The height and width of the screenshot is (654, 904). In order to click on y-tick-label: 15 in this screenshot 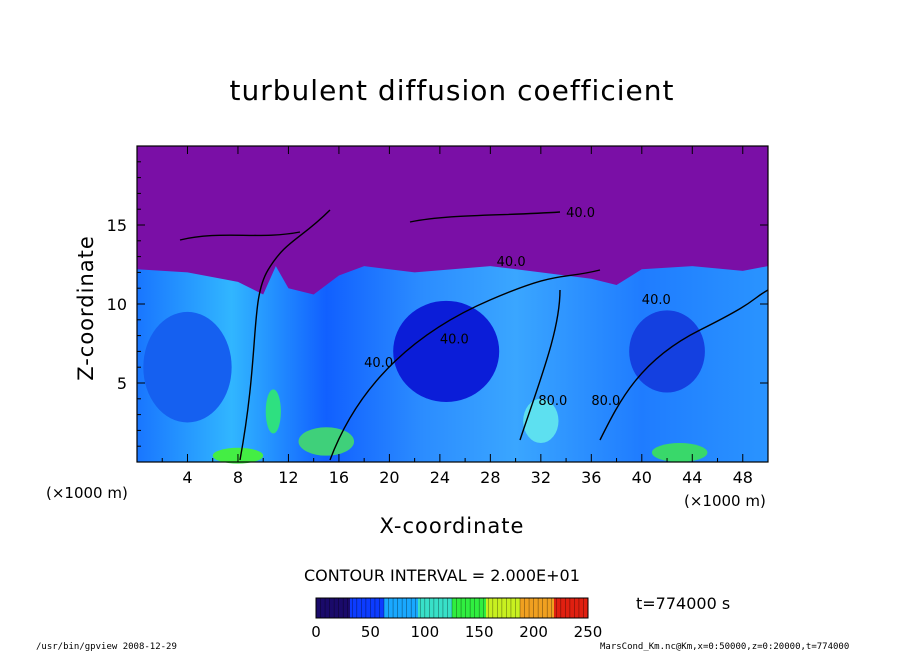, I will do `click(117, 225)`.